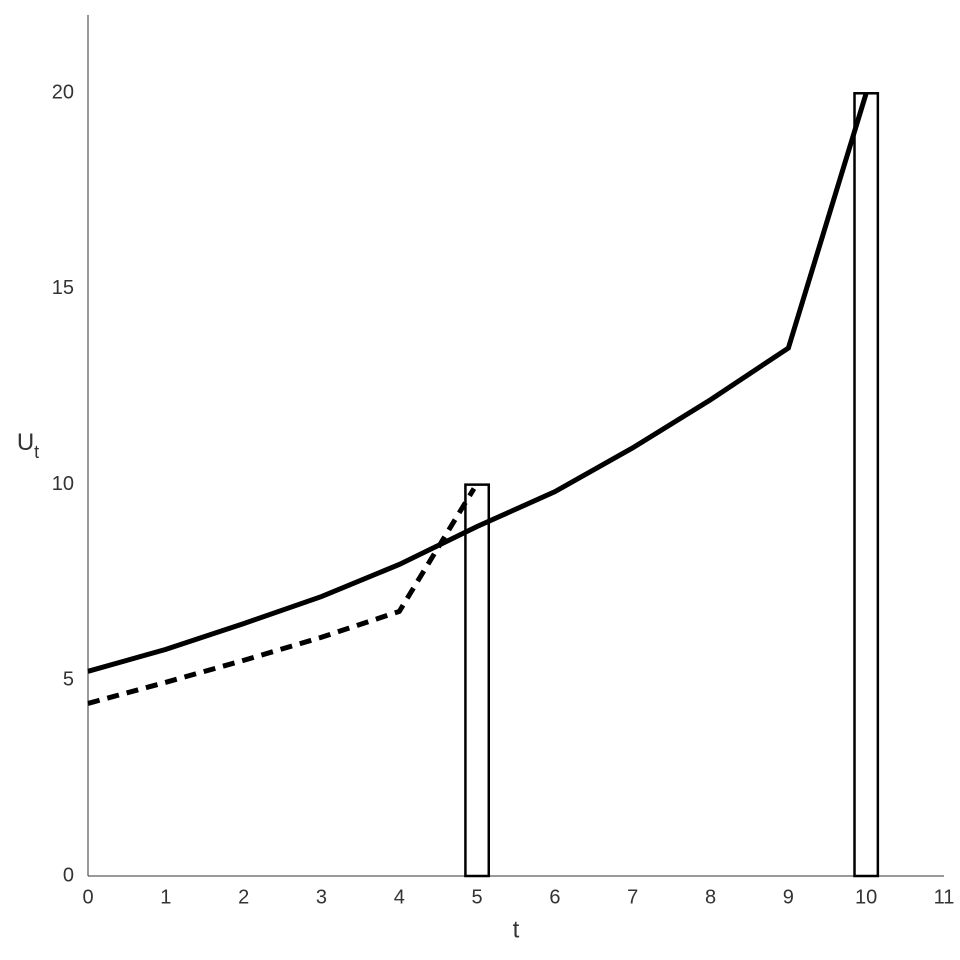  I want to click on y-tick-label: 20, so click(63, 93).